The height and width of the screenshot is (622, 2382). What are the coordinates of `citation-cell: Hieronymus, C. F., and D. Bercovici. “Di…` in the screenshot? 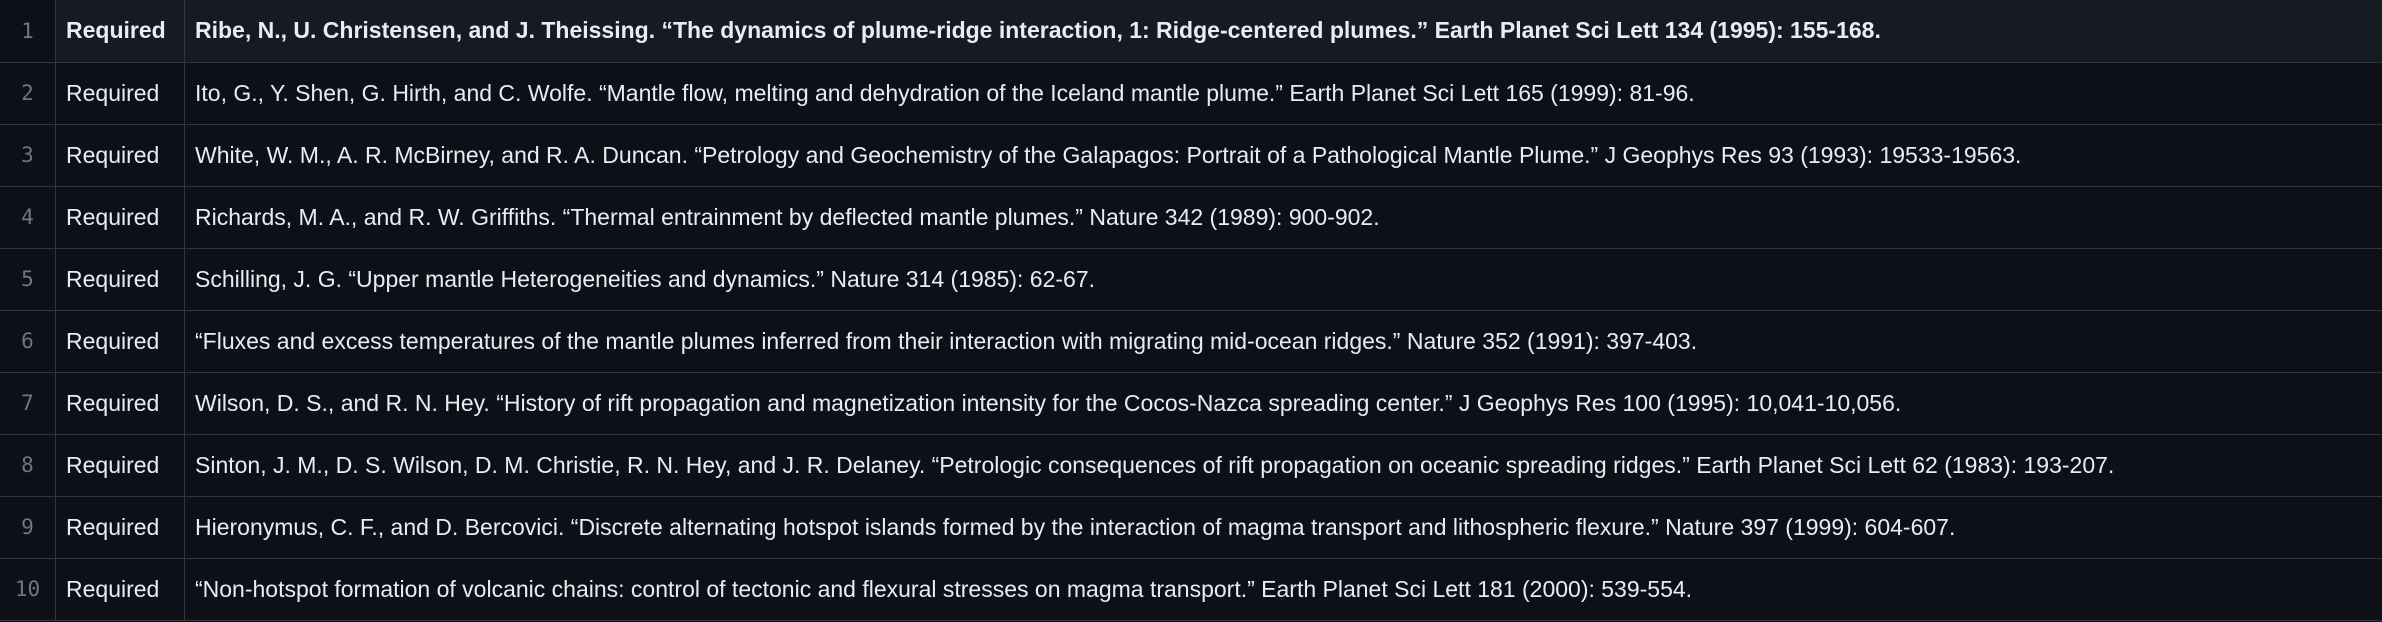 It's located at (1283, 527).